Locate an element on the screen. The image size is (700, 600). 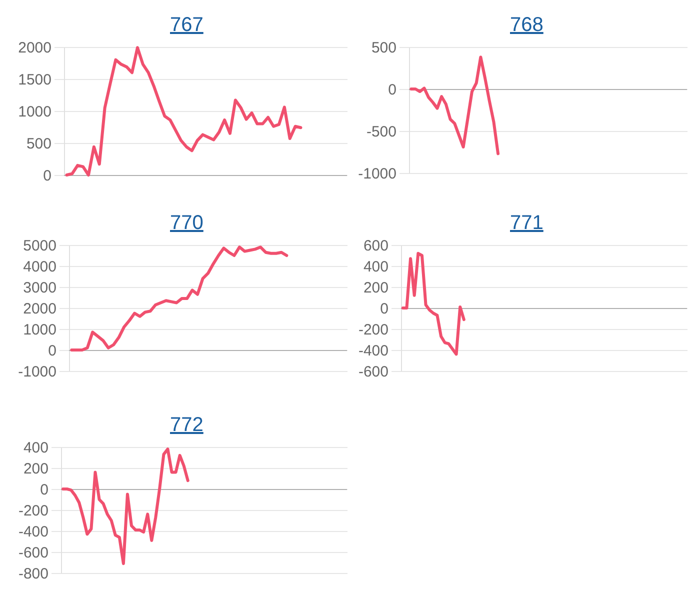
chart-title: 771 is located at coordinates (526, 223).